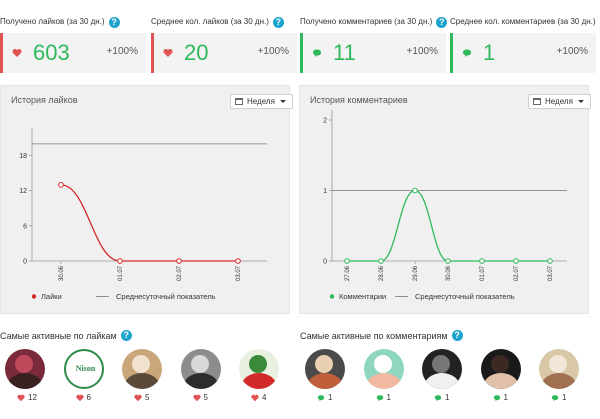 The width and height of the screenshot is (600, 419). Describe the element at coordinates (88, 397) in the screenshot. I see `activity-count-value: 6` at that location.